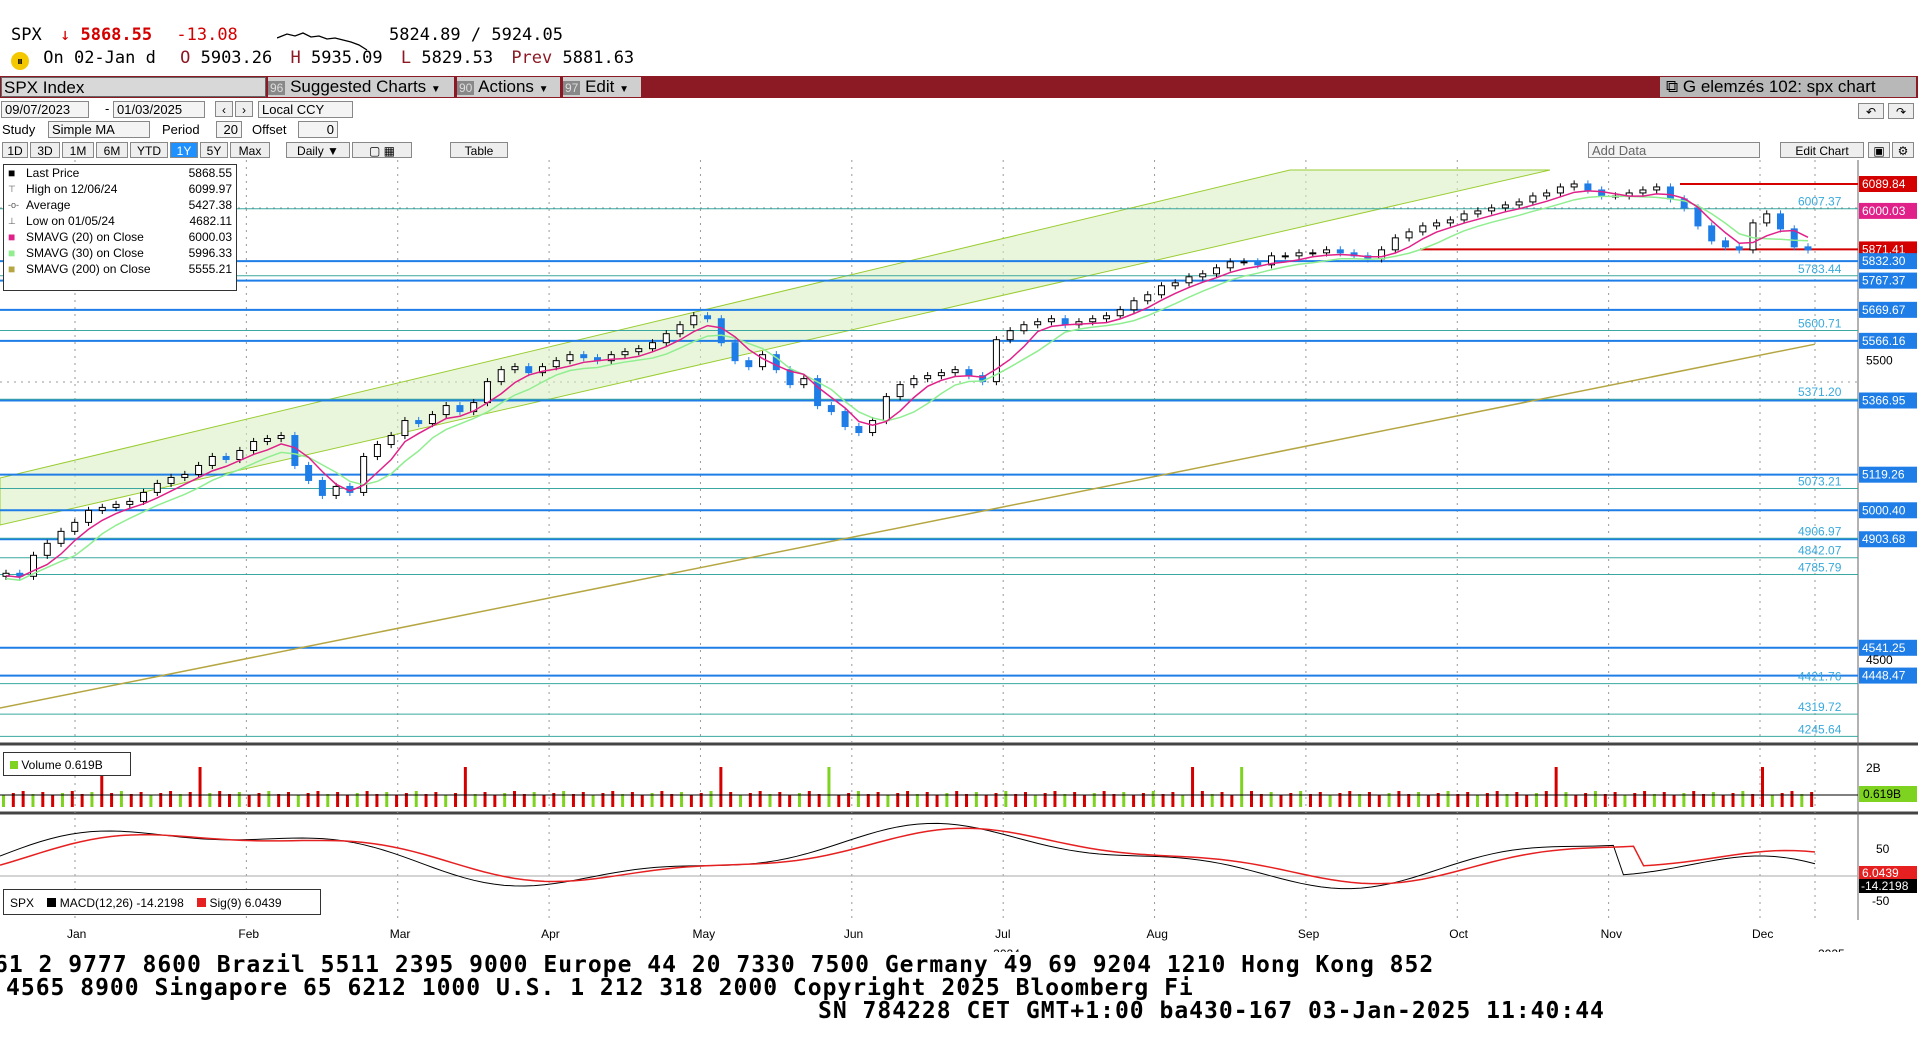  What do you see at coordinates (1820, 323) in the screenshot?
I see `fib-label: 5600.71` at bounding box center [1820, 323].